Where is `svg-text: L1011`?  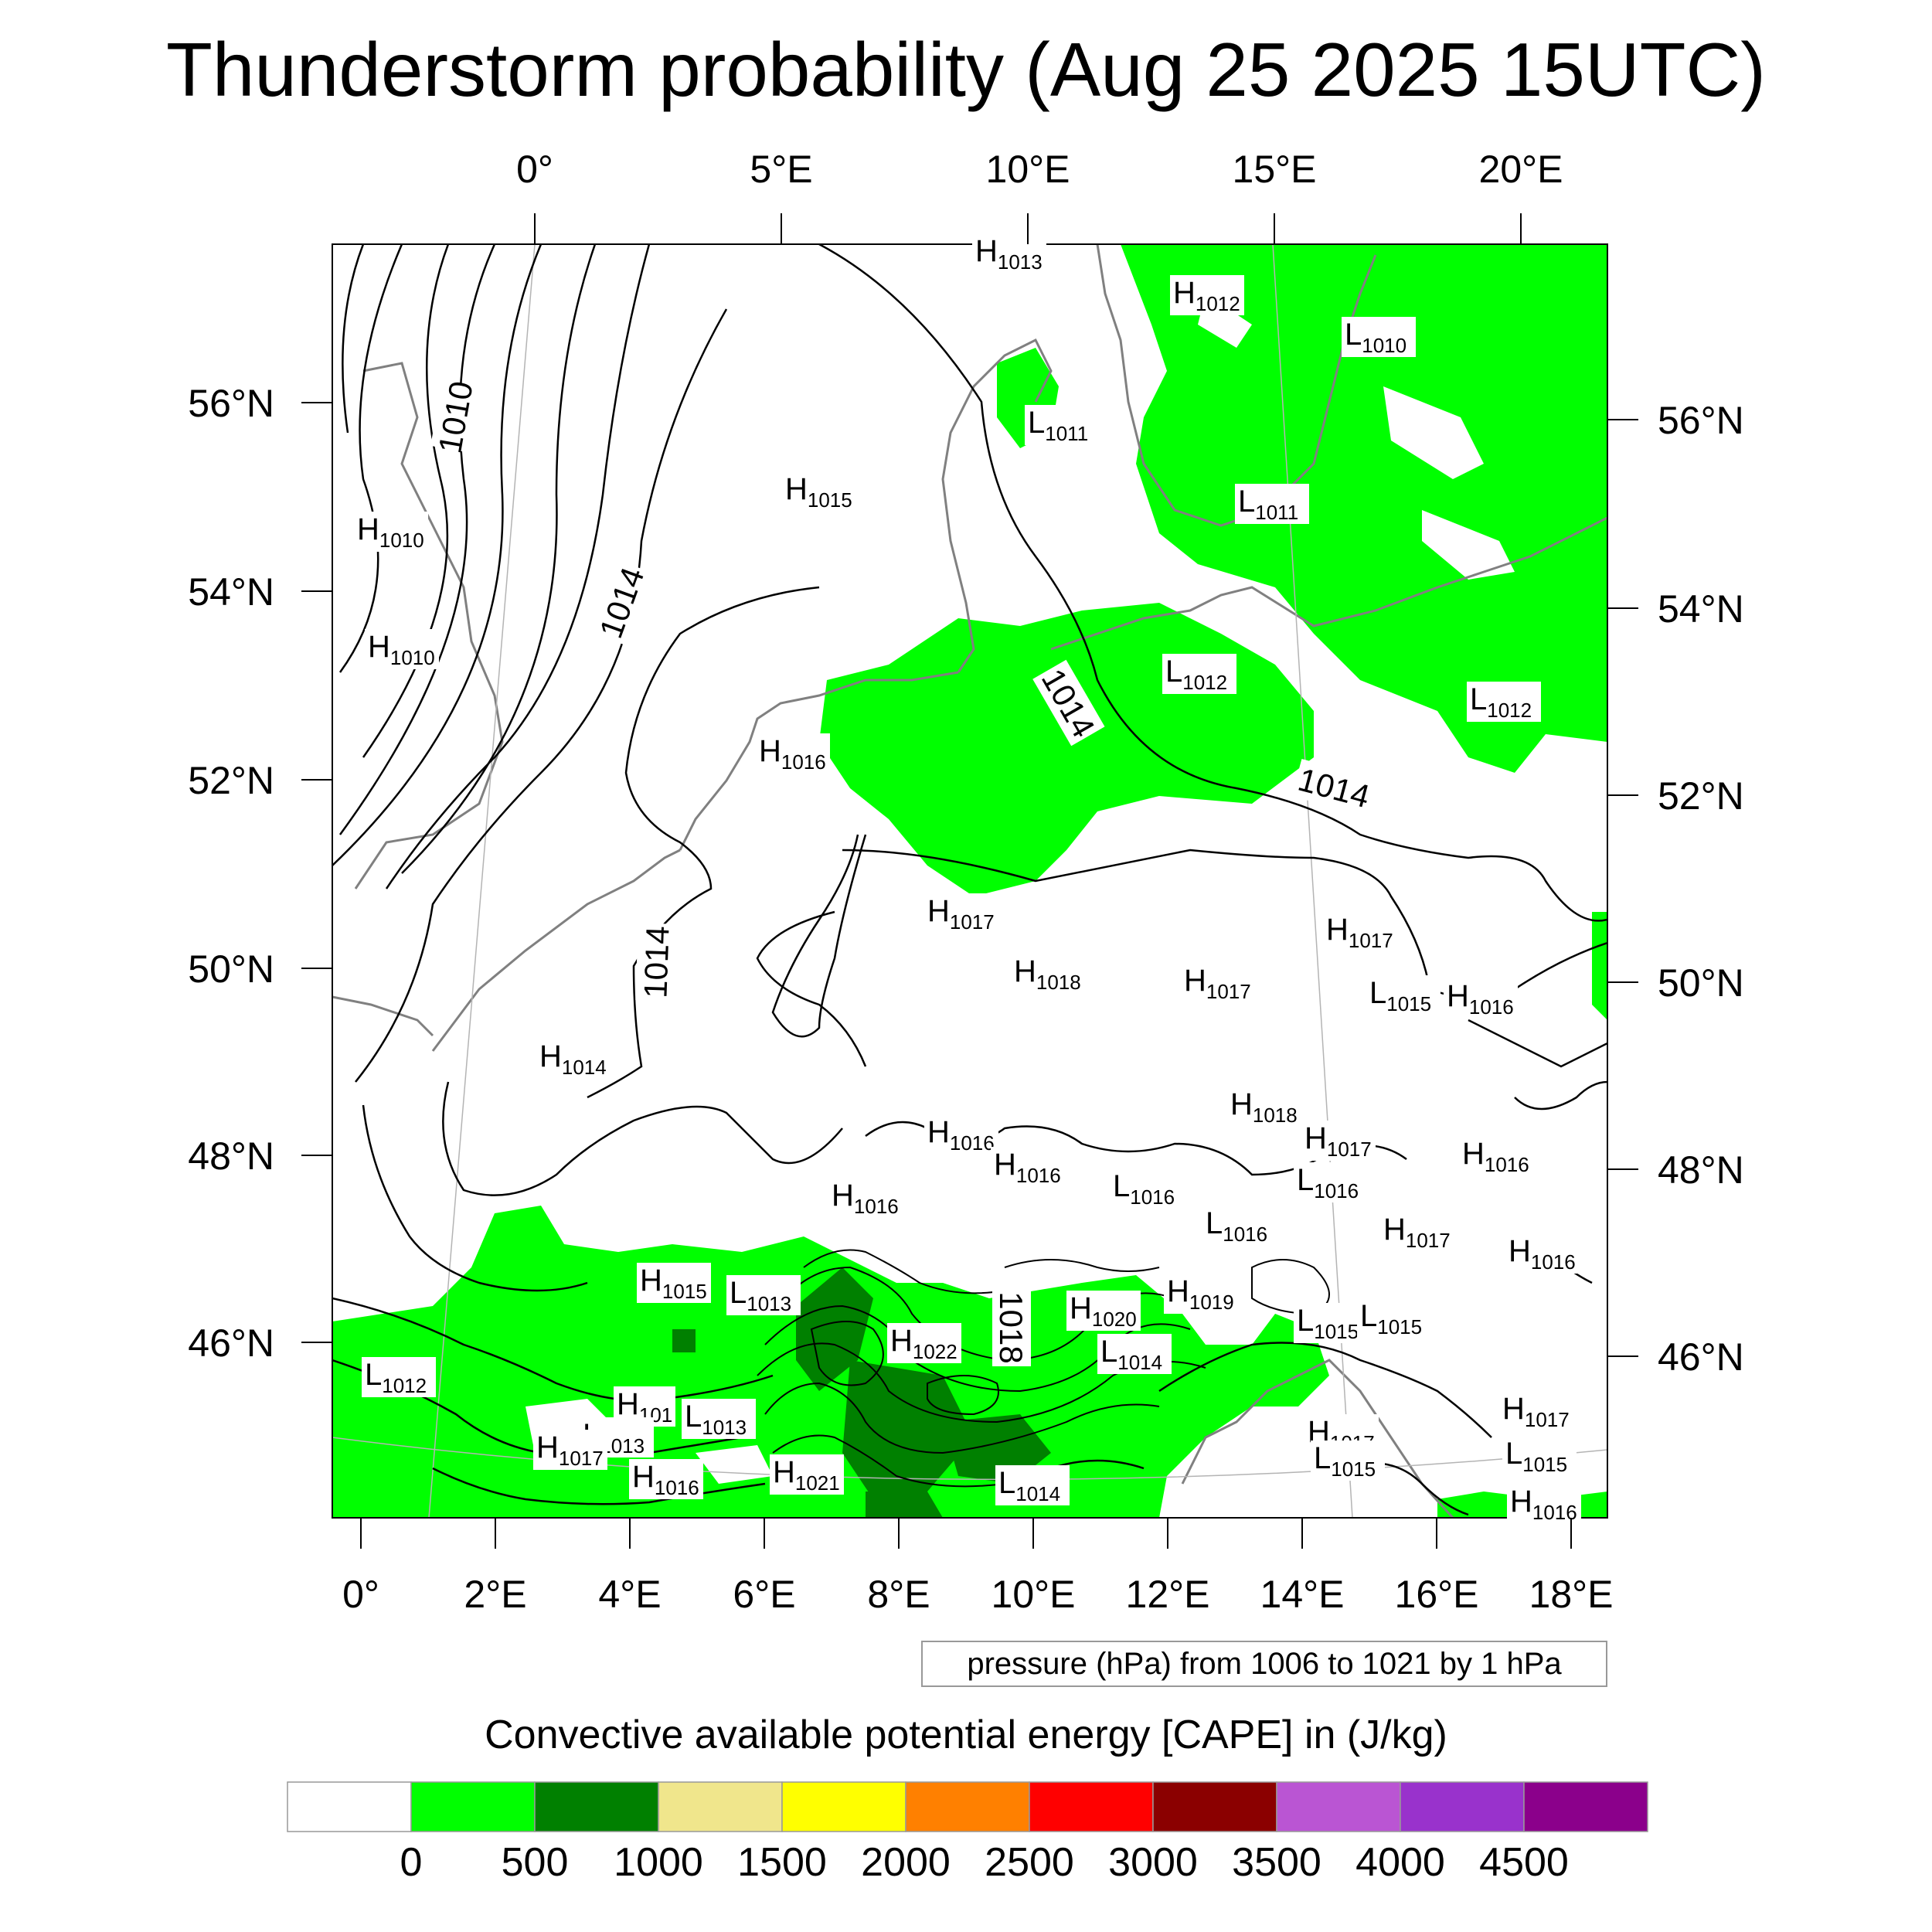
svg-text: L1011 is located at coordinates (1268, 505).